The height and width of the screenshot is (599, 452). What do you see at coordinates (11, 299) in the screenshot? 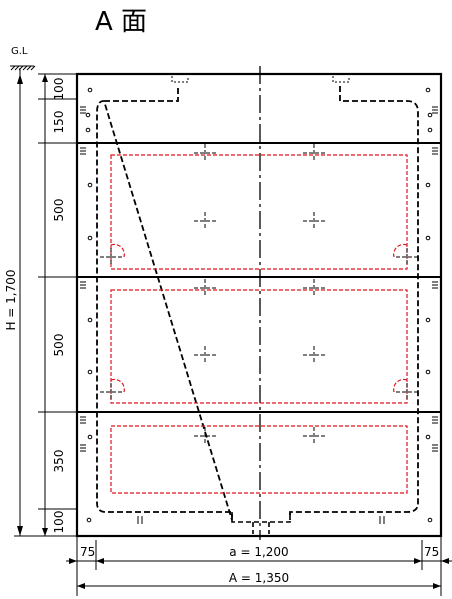
I see `dim-label-total-height: H = 1,700` at bounding box center [11, 299].